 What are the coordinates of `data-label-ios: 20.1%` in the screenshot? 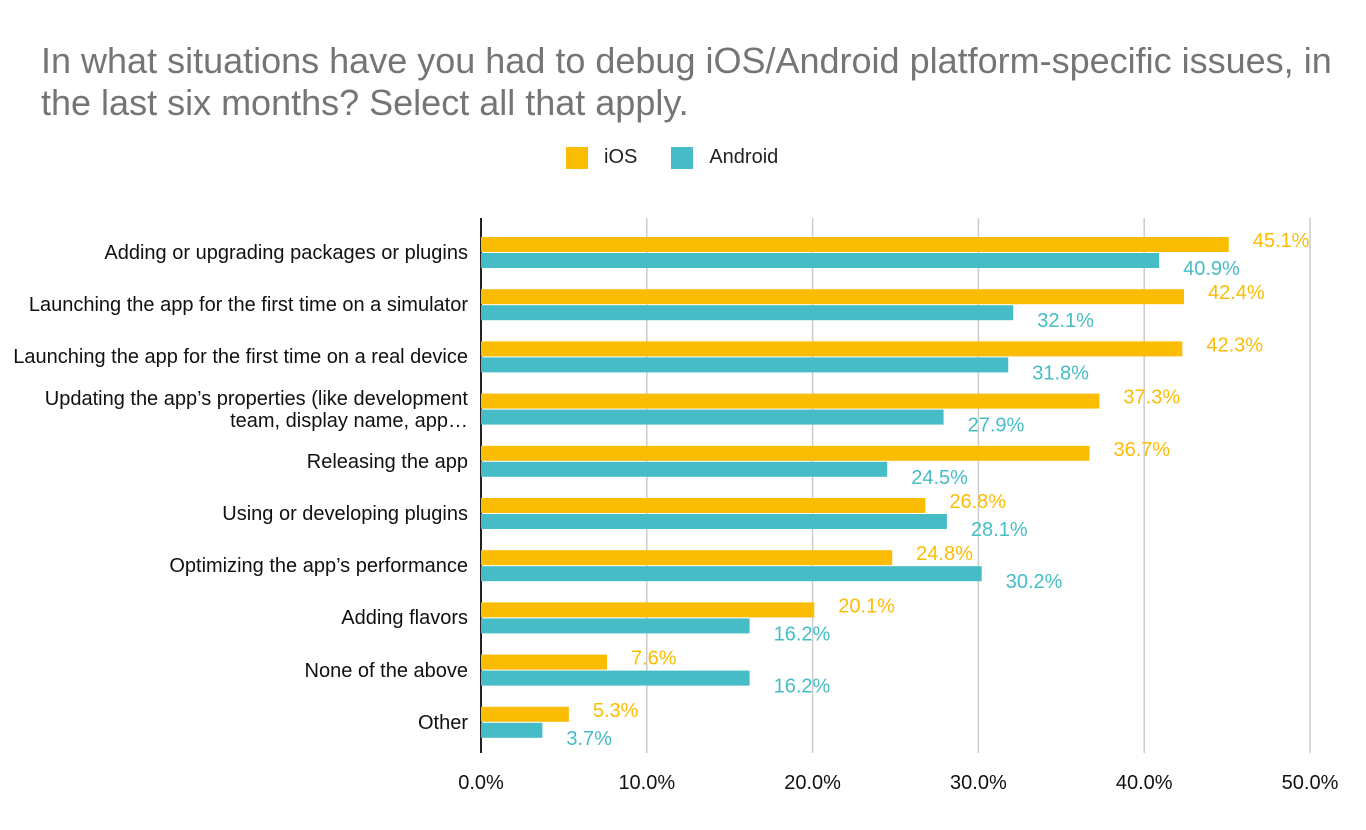 It's located at (866, 606).